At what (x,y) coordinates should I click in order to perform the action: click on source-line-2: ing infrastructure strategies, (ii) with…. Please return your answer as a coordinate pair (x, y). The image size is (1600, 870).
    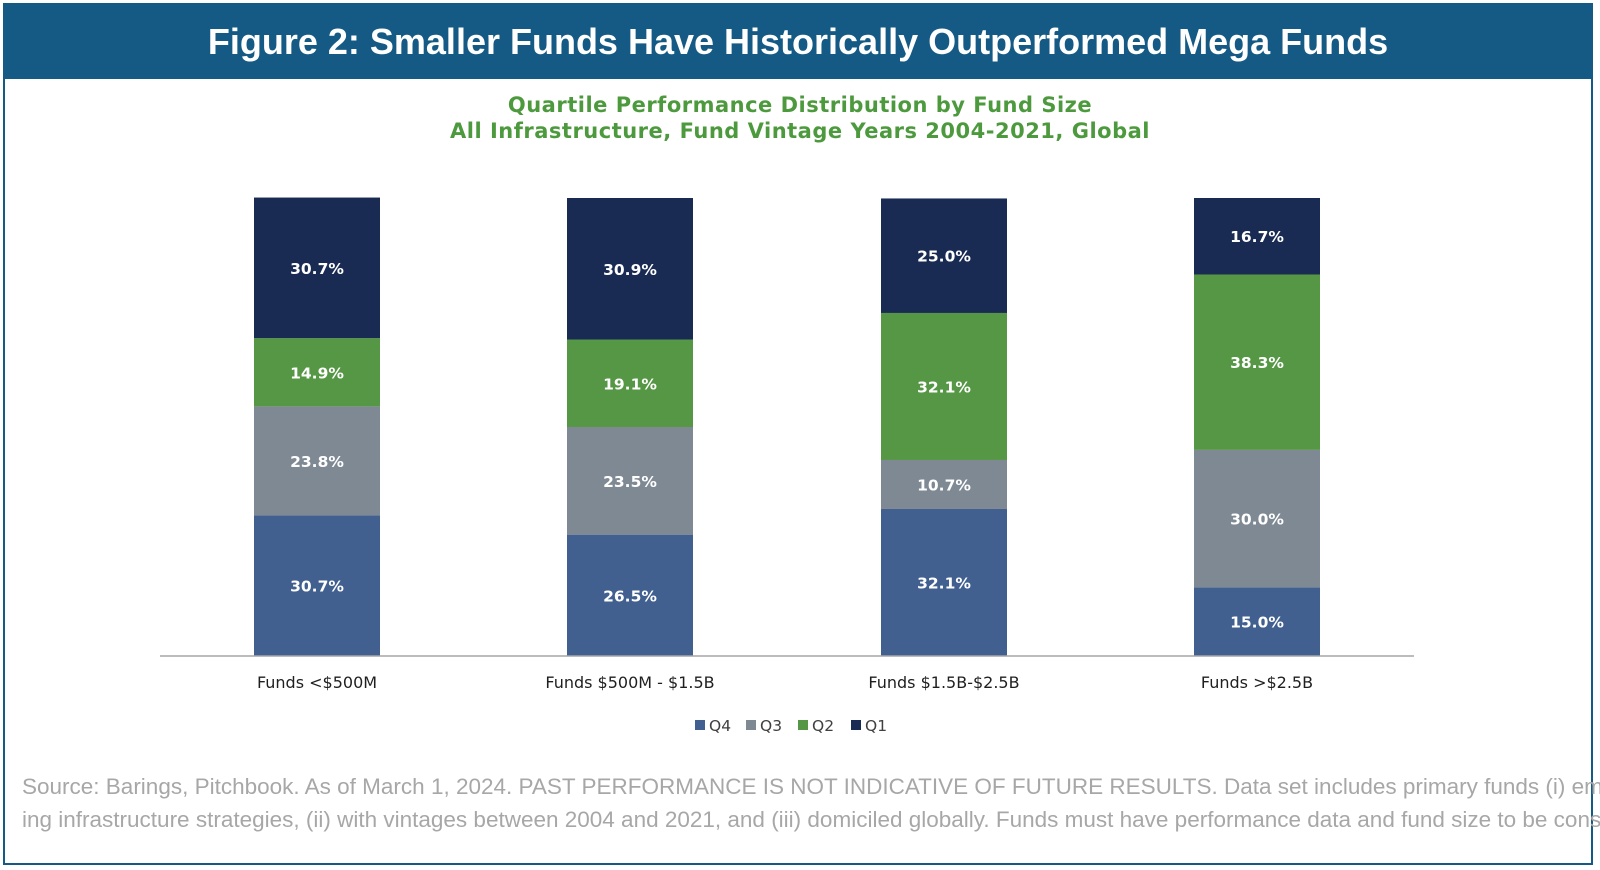
    Looking at the image, I should click on (811, 819).